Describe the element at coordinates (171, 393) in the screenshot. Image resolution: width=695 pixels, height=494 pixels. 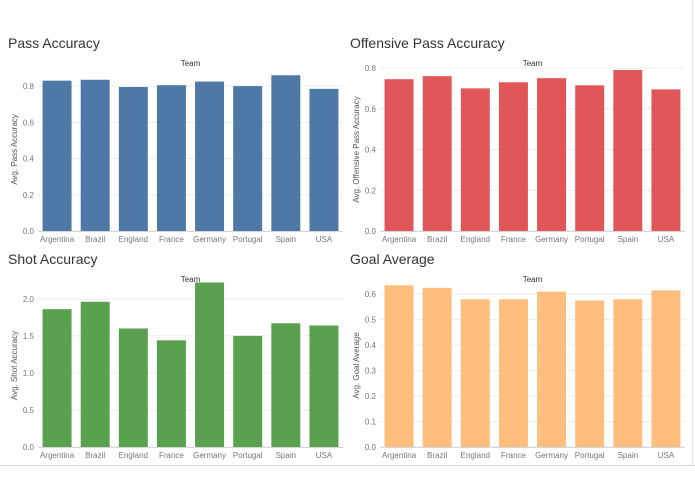
I see `shot-accuracy-bar-france` at that location.